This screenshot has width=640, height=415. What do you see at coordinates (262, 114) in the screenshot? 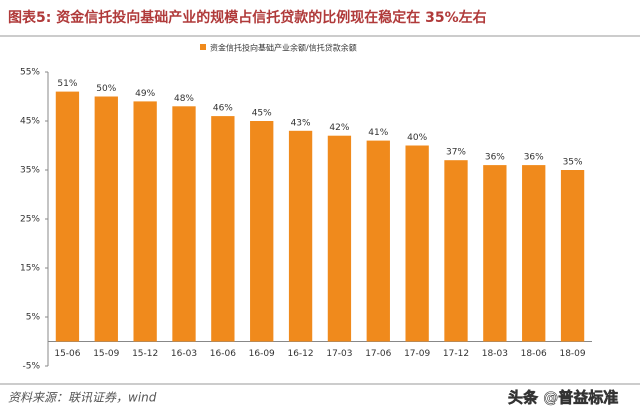
I see `data-label: 45%` at bounding box center [262, 114].